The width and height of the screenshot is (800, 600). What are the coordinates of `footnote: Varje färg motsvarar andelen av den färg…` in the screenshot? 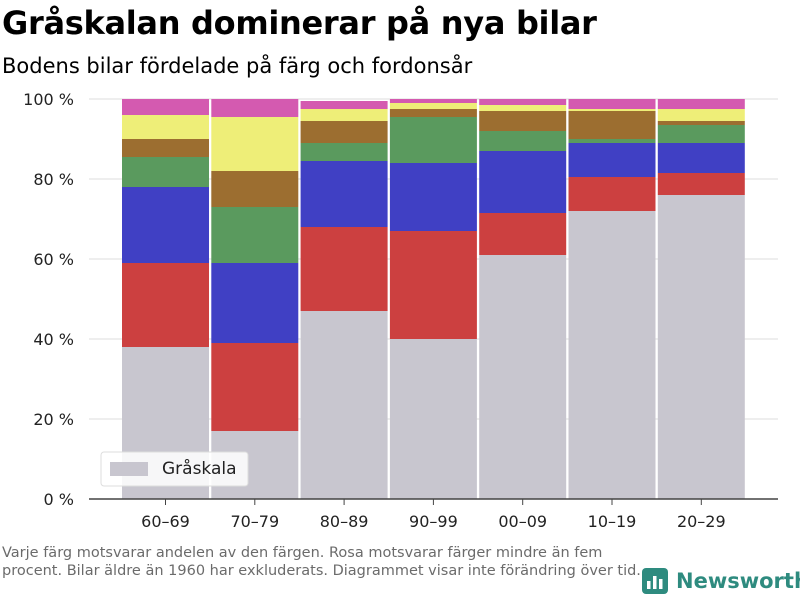 It's located at (321, 562).